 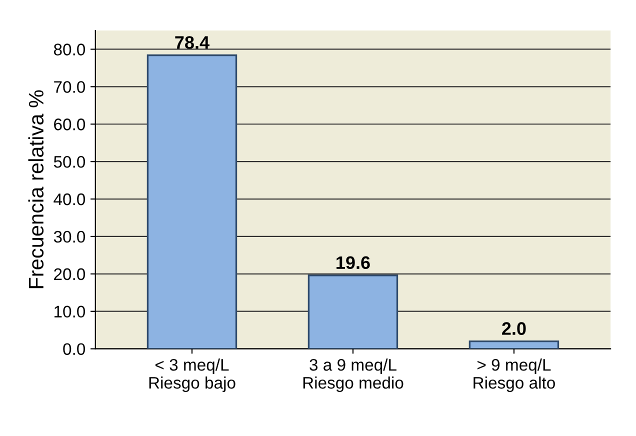 What do you see at coordinates (70, 274) in the screenshot?
I see `y-tick-label: 20.0` at bounding box center [70, 274].